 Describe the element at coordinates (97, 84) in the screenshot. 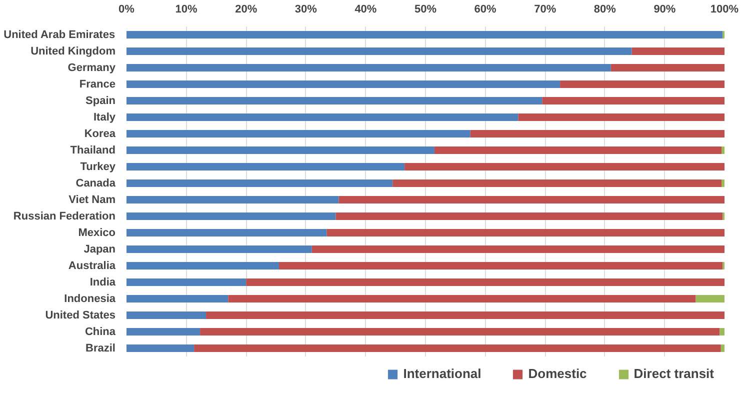

I see `y-tick-label: France` at that location.